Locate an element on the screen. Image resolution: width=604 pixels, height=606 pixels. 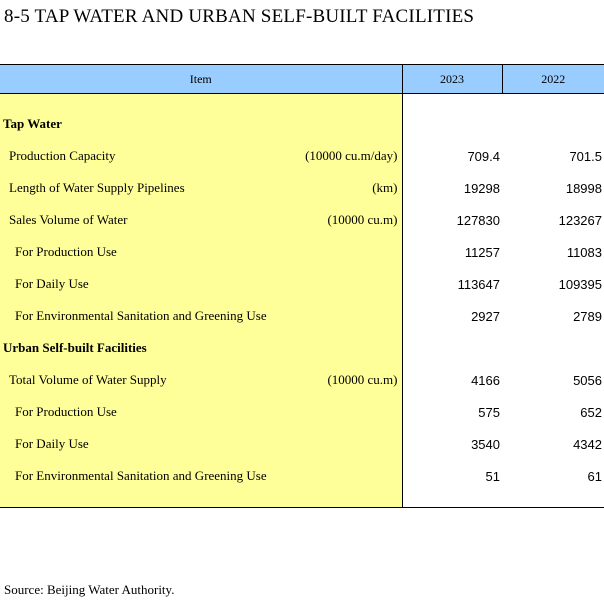
value-2022: 652 is located at coordinates (591, 412).